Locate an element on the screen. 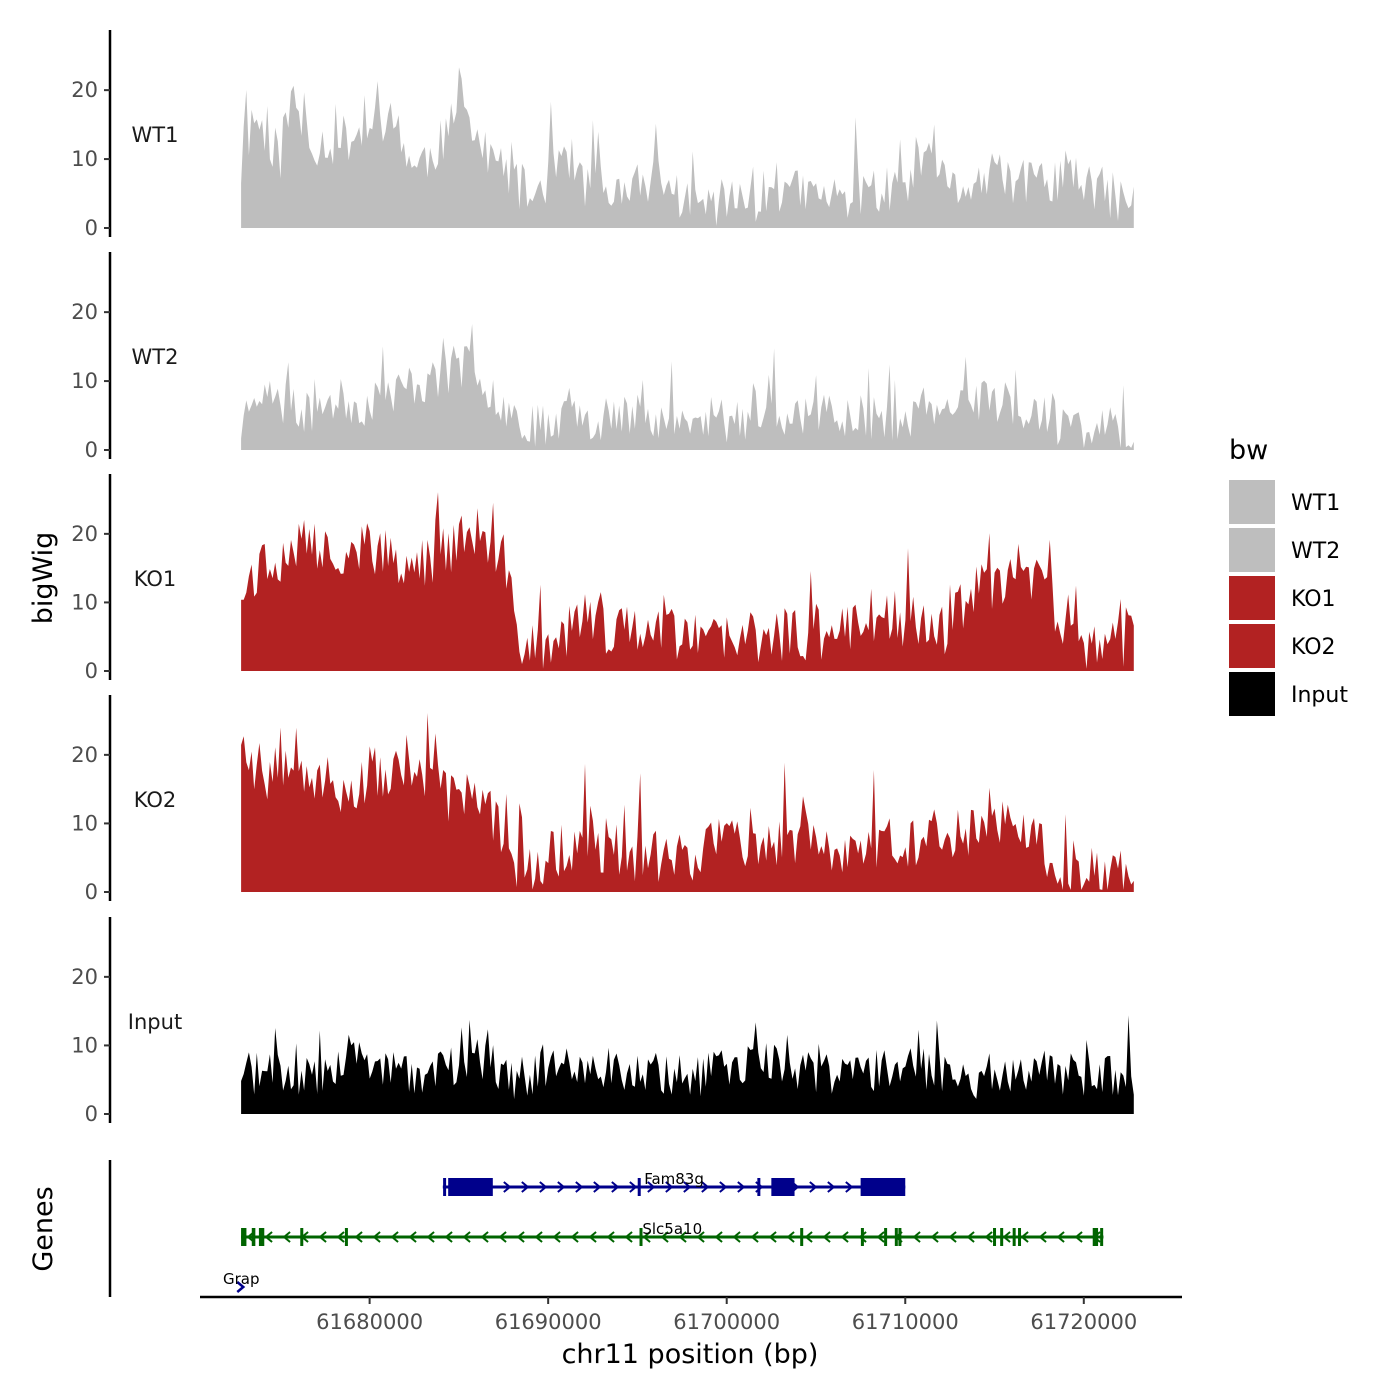  legend-label: WT2 is located at coordinates (1315, 551).